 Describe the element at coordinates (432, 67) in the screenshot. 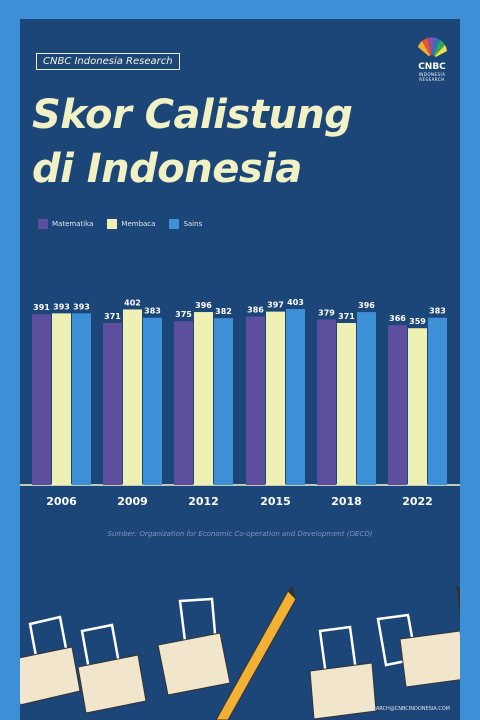

I see `logo-wordmark: CNBC` at that location.